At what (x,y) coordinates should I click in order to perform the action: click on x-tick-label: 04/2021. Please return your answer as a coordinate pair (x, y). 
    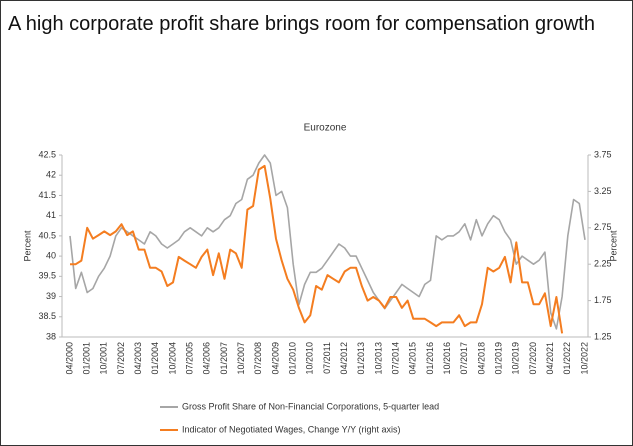
    Looking at the image, I should click on (550, 358).